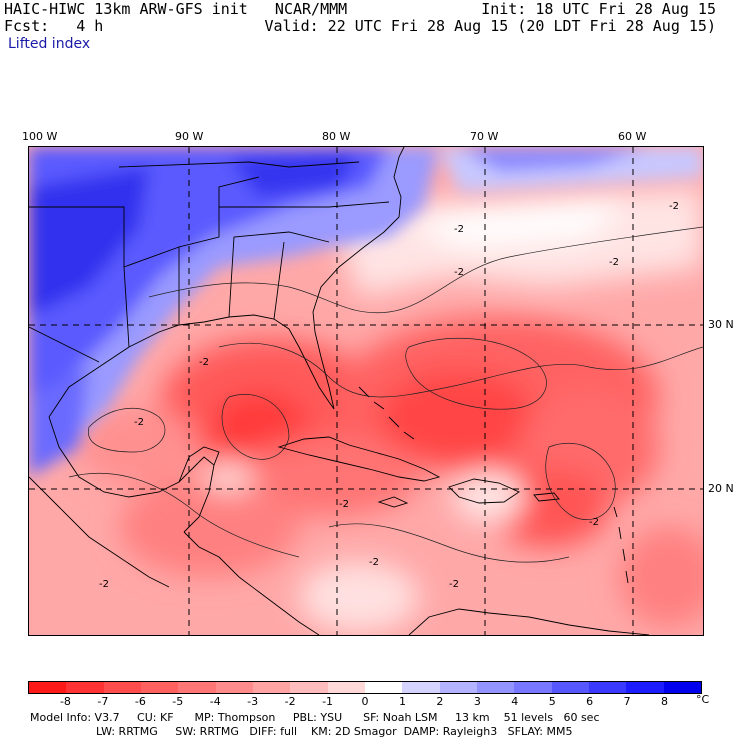 Image resolution: width=740 pixels, height=740 pixels. What do you see at coordinates (627, 701) in the screenshot?
I see `colorbar-tick-label: 7` at bounding box center [627, 701].